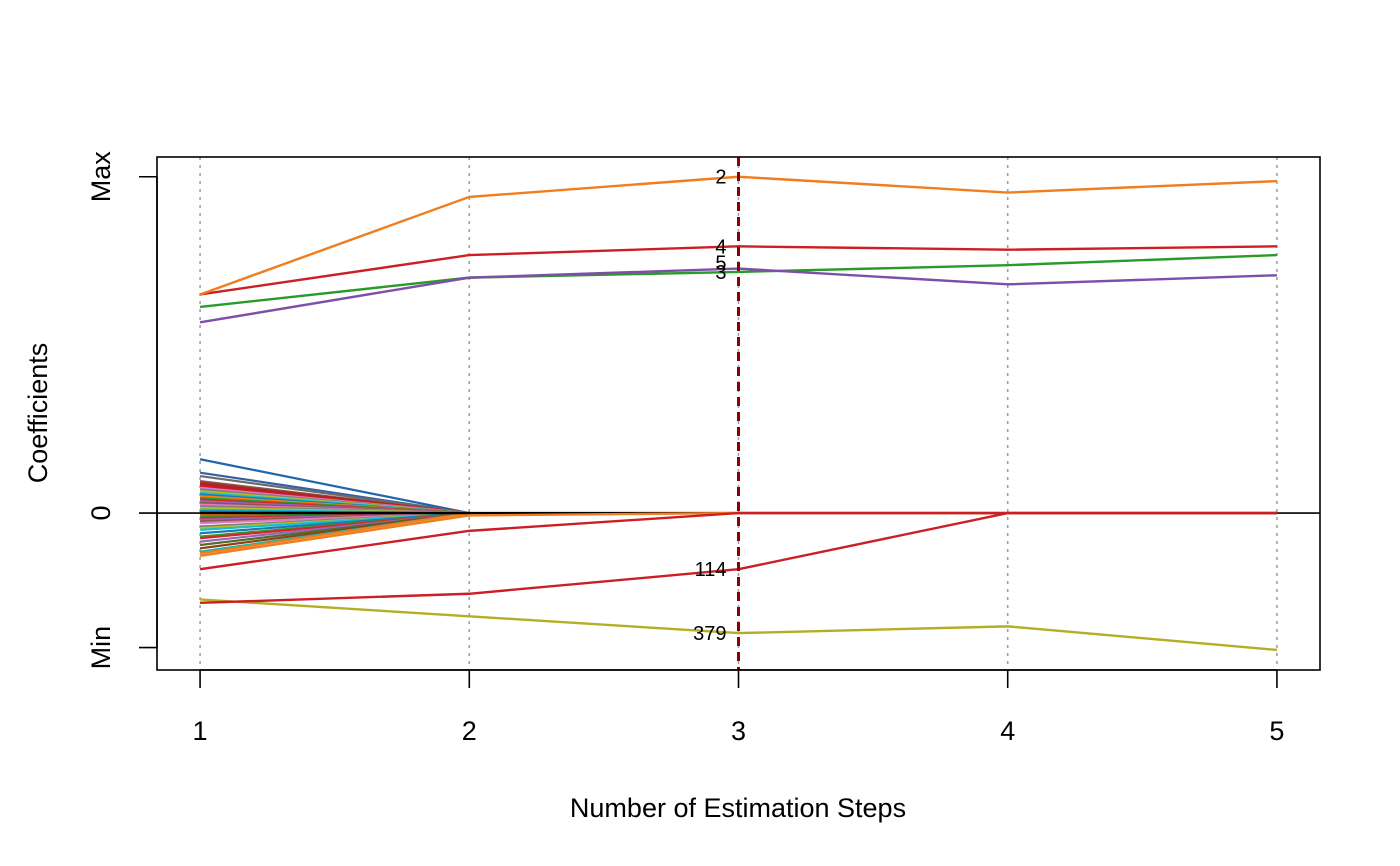 This screenshot has height=866, width=1400. Describe the element at coordinates (1276, 731) in the screenshot. I see `x-tick-label-5: 5` at that location.